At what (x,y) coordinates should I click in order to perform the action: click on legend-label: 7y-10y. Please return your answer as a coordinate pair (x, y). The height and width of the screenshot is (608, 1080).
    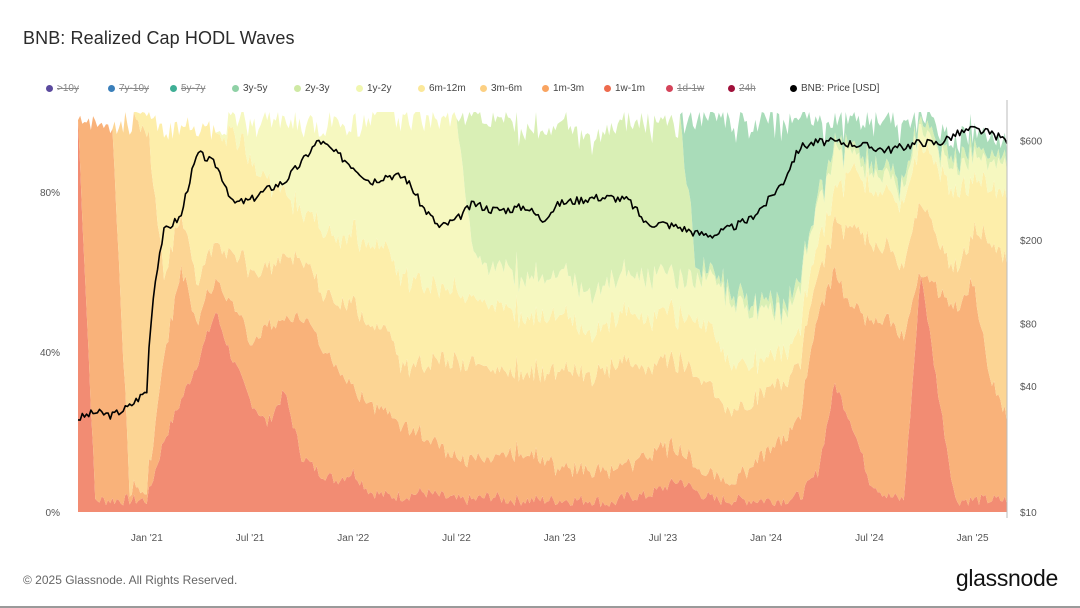
    Looking at the image, I should click on (134, 88).